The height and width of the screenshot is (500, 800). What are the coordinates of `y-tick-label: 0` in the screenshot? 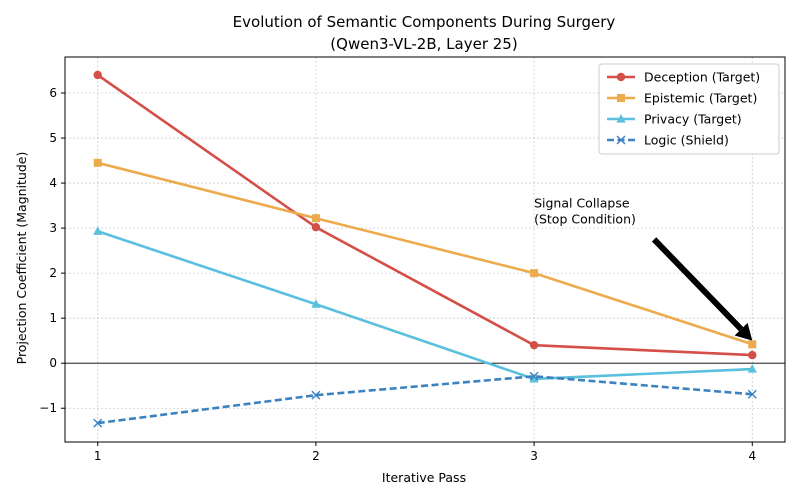 It's located at (53, 363).